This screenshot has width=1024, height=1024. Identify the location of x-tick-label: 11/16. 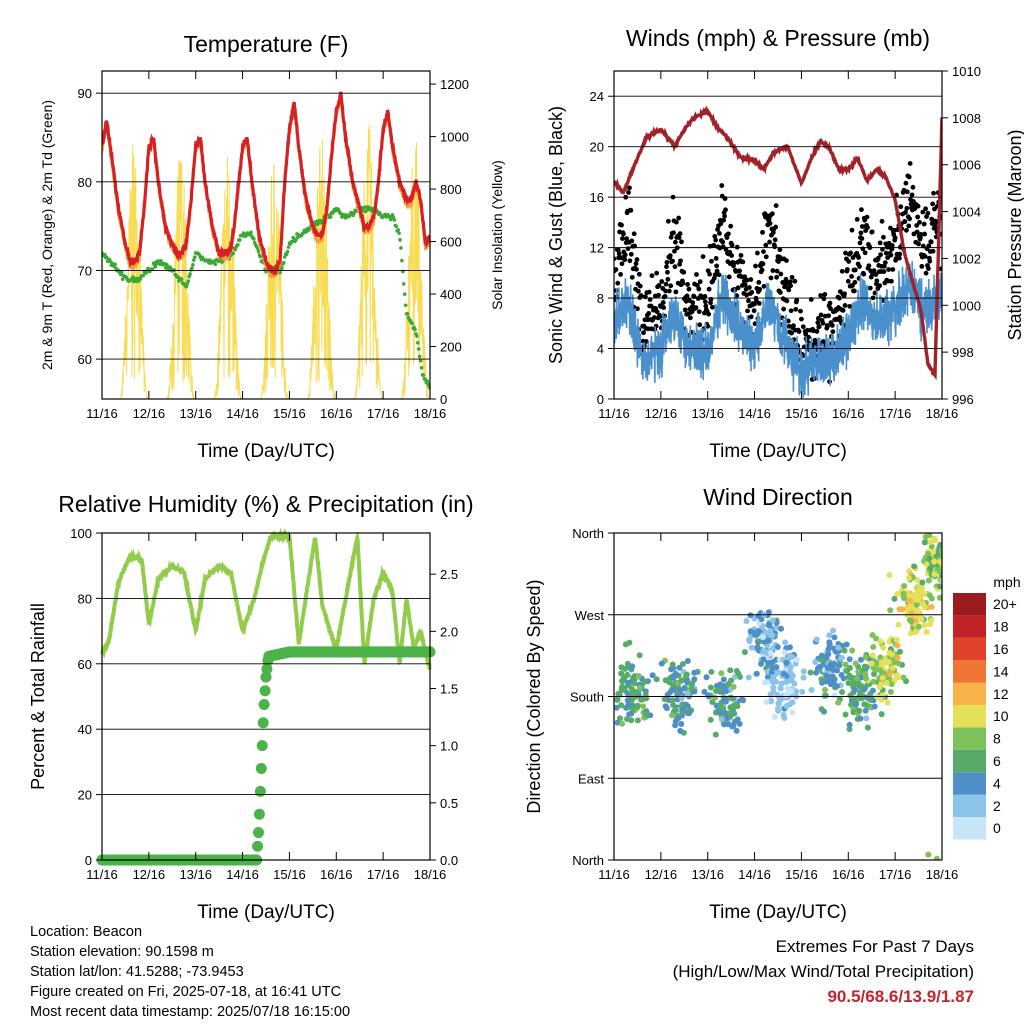
(614, 874).